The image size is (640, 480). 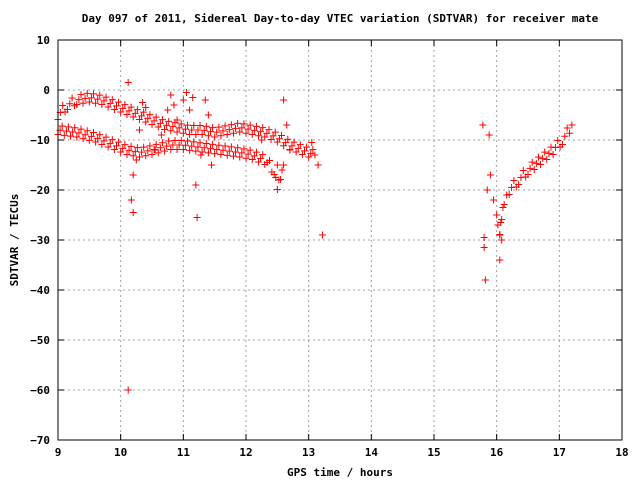 What do you see at coordinates (245, 452) in the screenshot?
I see `x-tick-label: 12` at bounding box center [245, 452].